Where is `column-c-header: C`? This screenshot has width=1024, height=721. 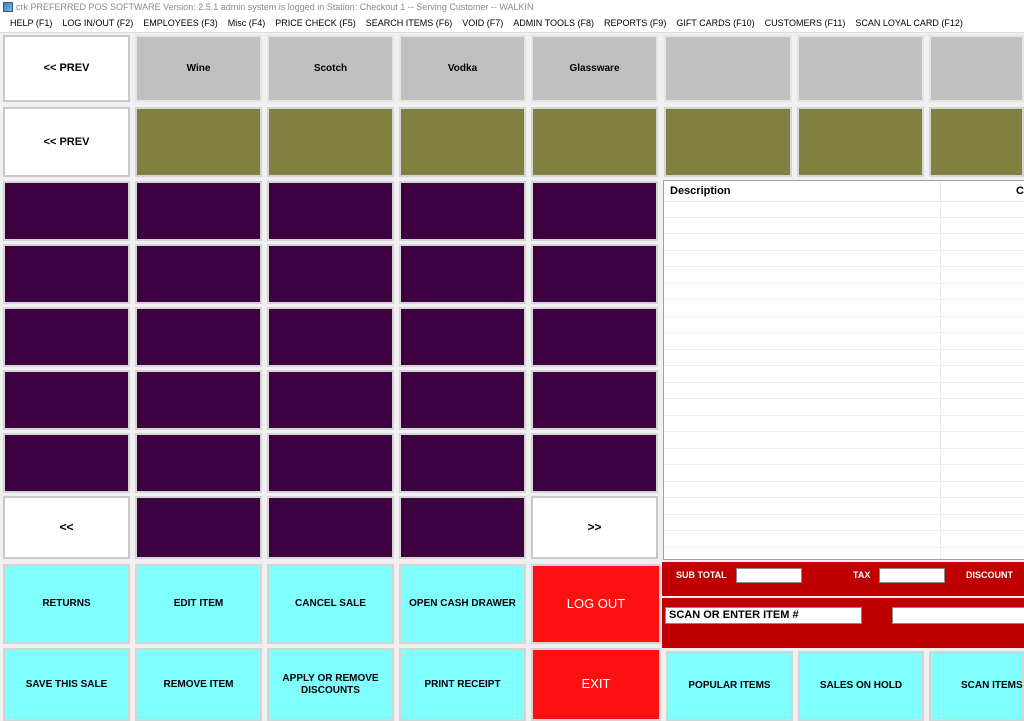 column-c-header: C is located at coordinates (1020, 191).